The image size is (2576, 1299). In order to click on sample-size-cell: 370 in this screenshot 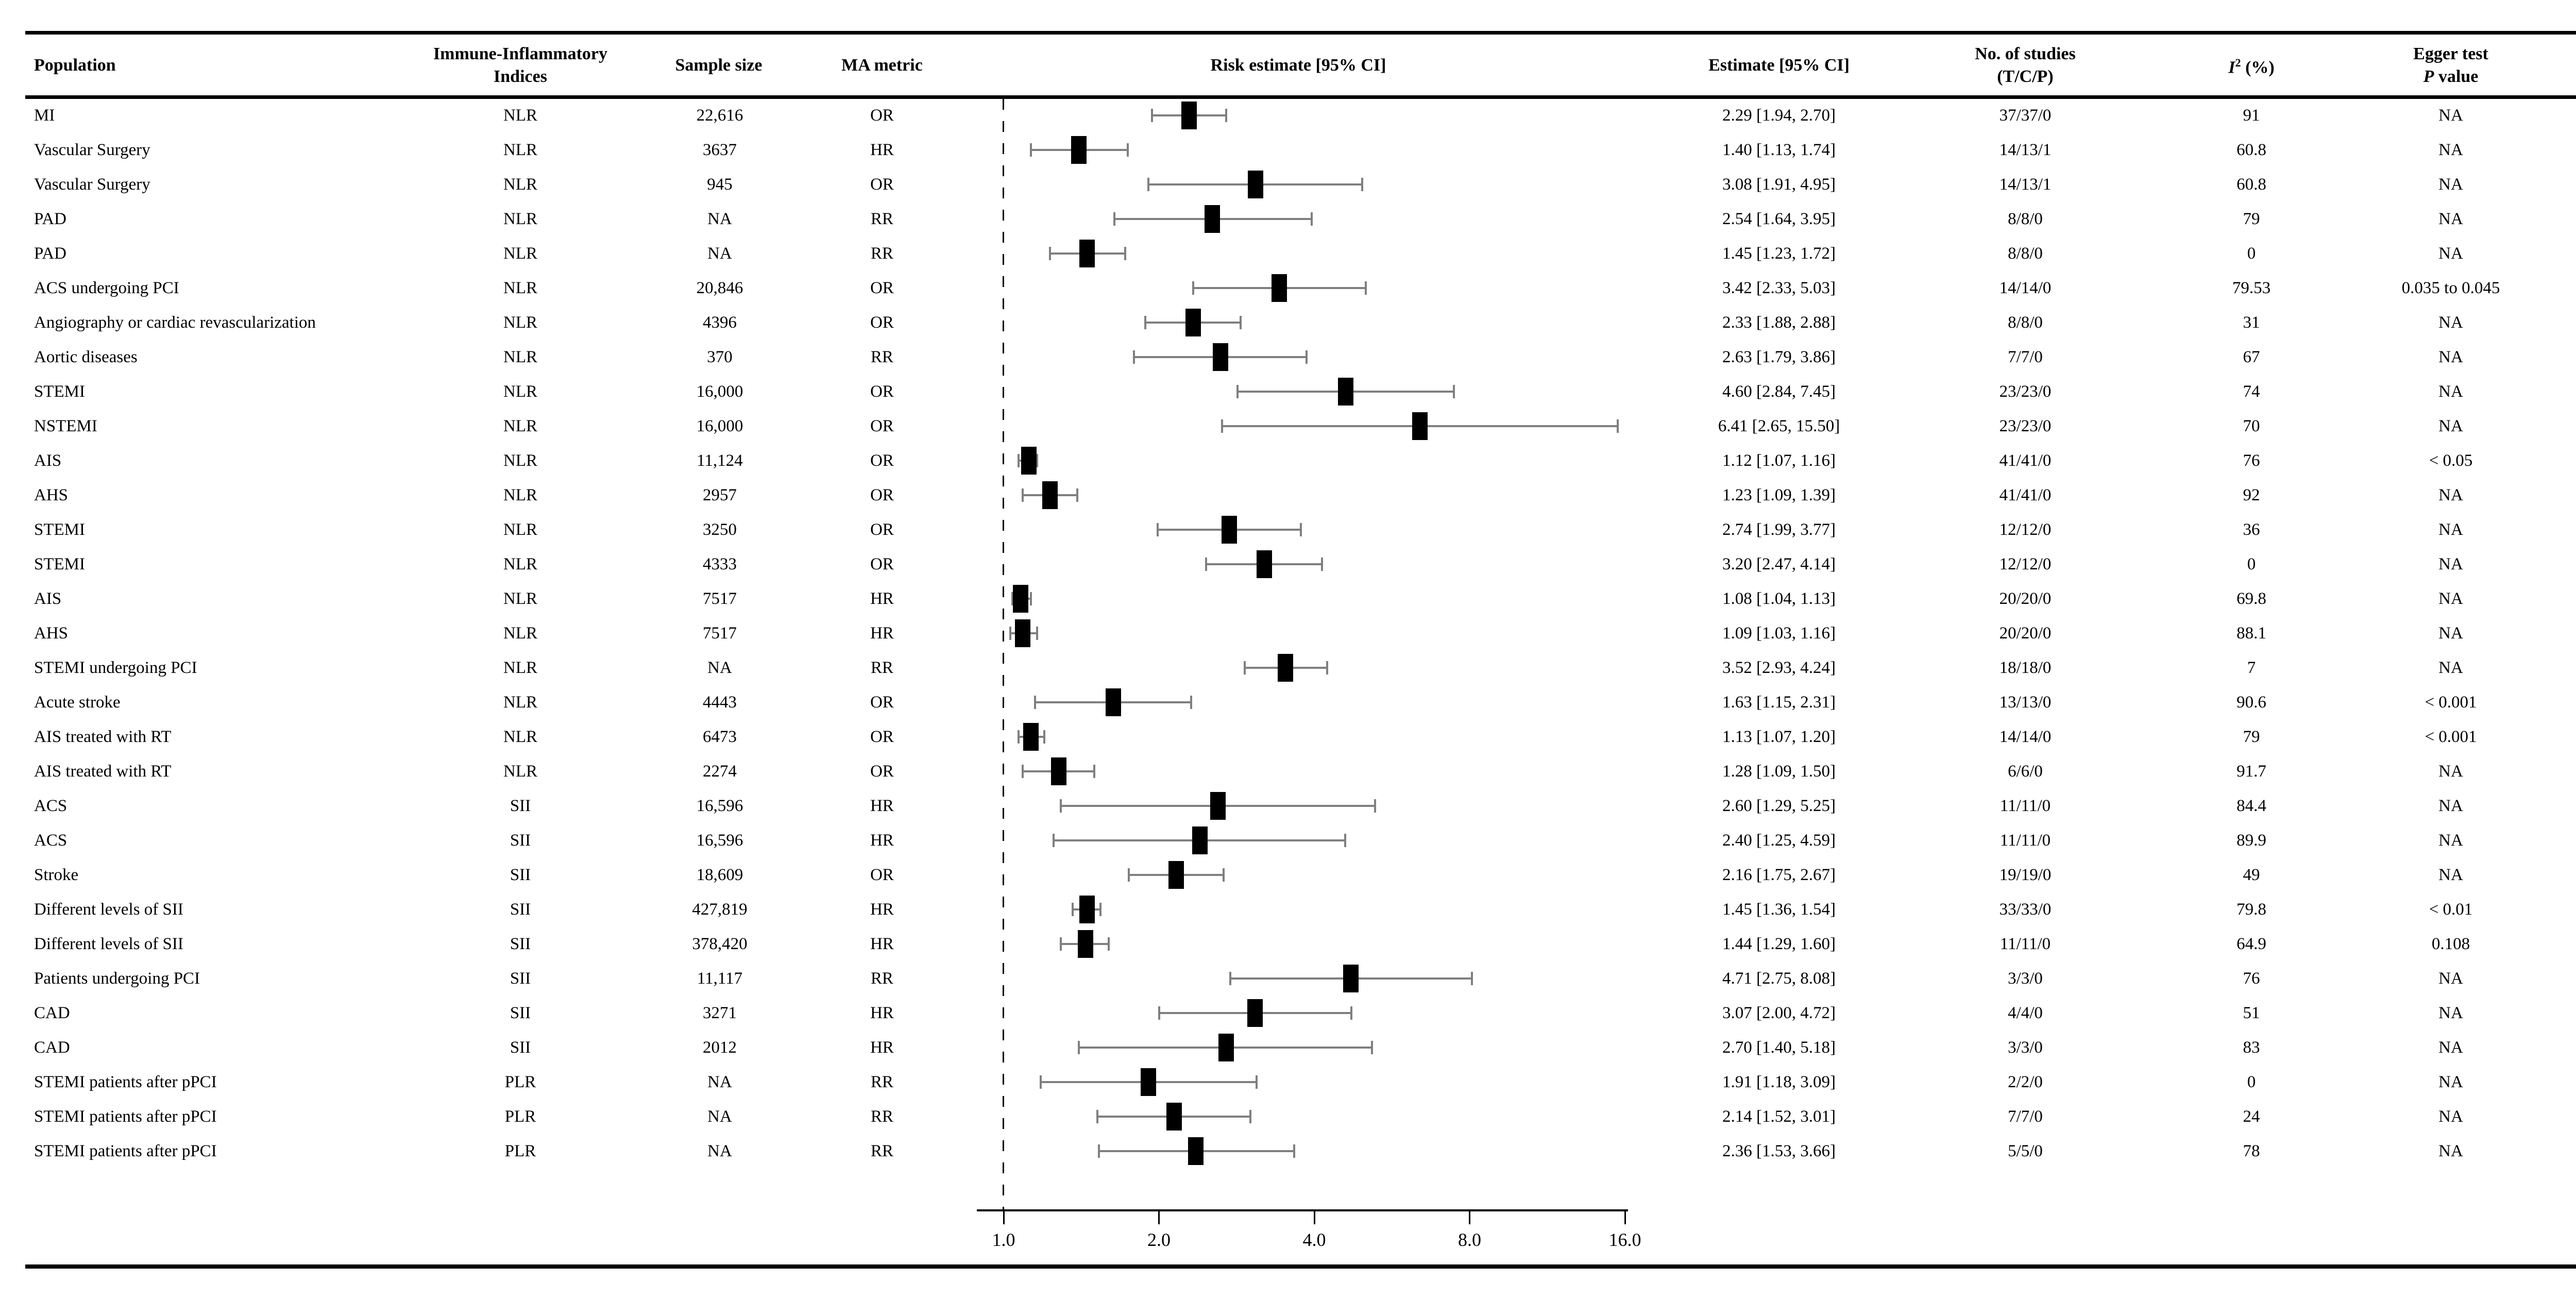, I will do `click(720, 357)`.